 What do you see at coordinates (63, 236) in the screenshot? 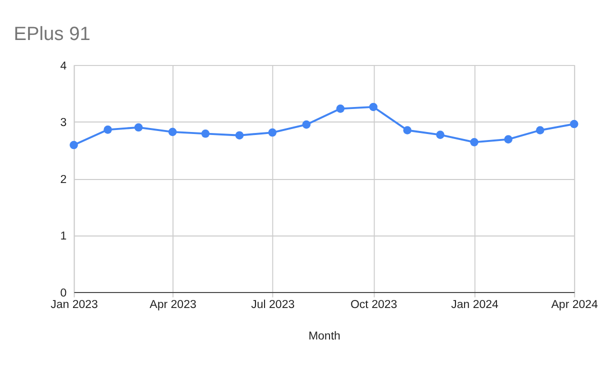
I see `y-tick-label: 1` at bounding box center [63, 236].